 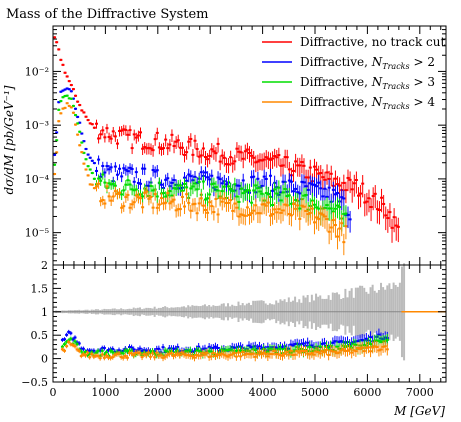 I want to click on ratio-x-tick-label: 3000, so click(x=210, y=392).